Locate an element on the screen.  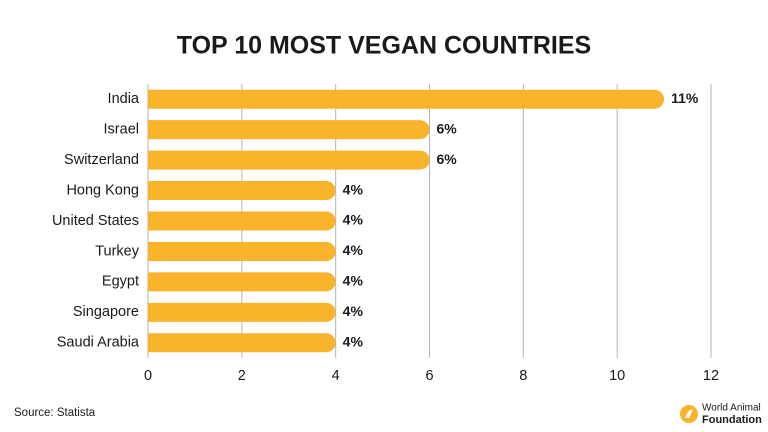
value-label: 11% is located at coordinates (685, 98).